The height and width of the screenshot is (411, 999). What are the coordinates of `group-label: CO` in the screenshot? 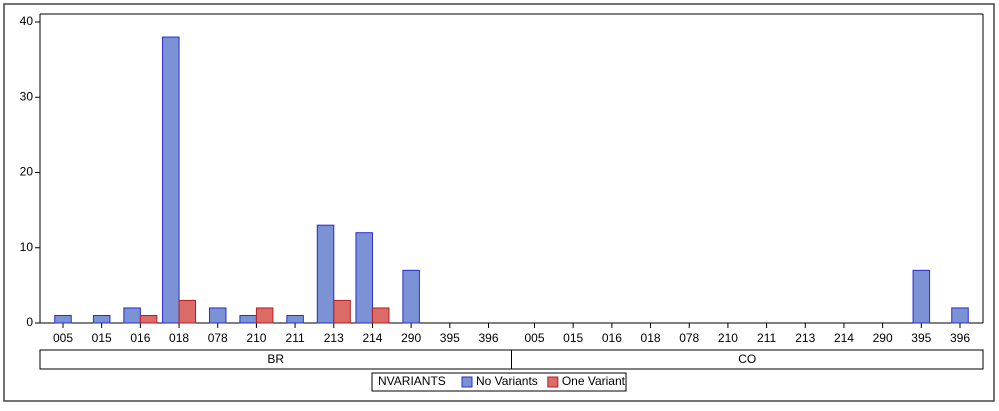 It's located at (747, 359).